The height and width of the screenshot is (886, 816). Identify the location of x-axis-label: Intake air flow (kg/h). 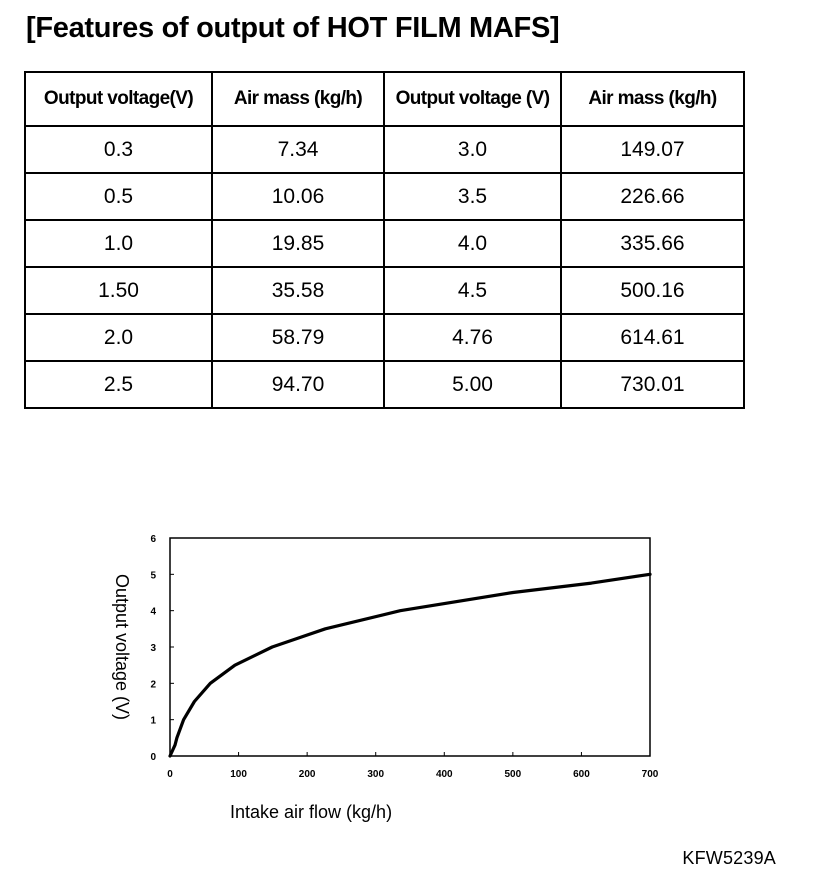
(311, 812).